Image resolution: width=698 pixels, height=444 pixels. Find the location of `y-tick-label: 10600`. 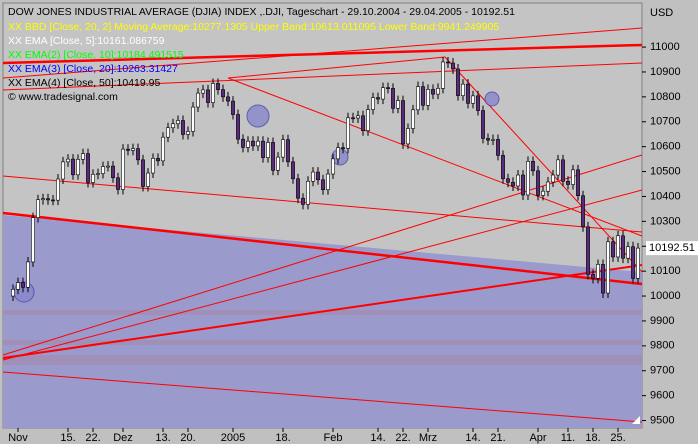

y-tick-label: 10600 is located at coordinates (665, 147).